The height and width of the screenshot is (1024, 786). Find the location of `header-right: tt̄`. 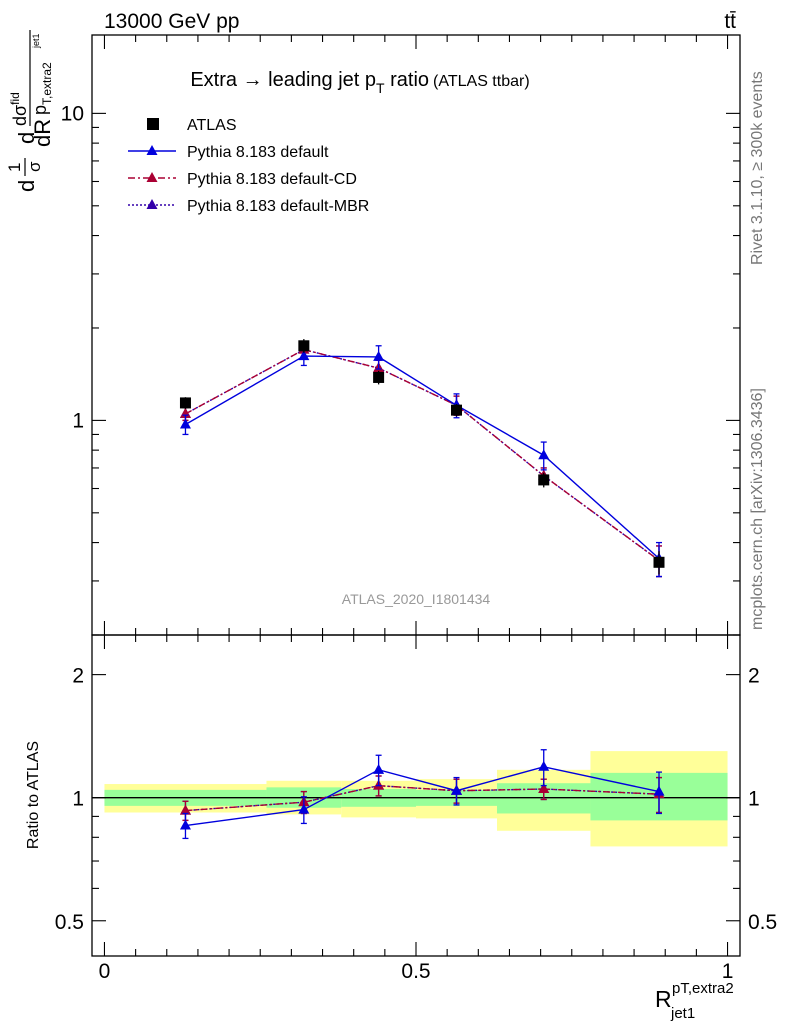

header-right: tt̄ is located at coordinates (730, 21).